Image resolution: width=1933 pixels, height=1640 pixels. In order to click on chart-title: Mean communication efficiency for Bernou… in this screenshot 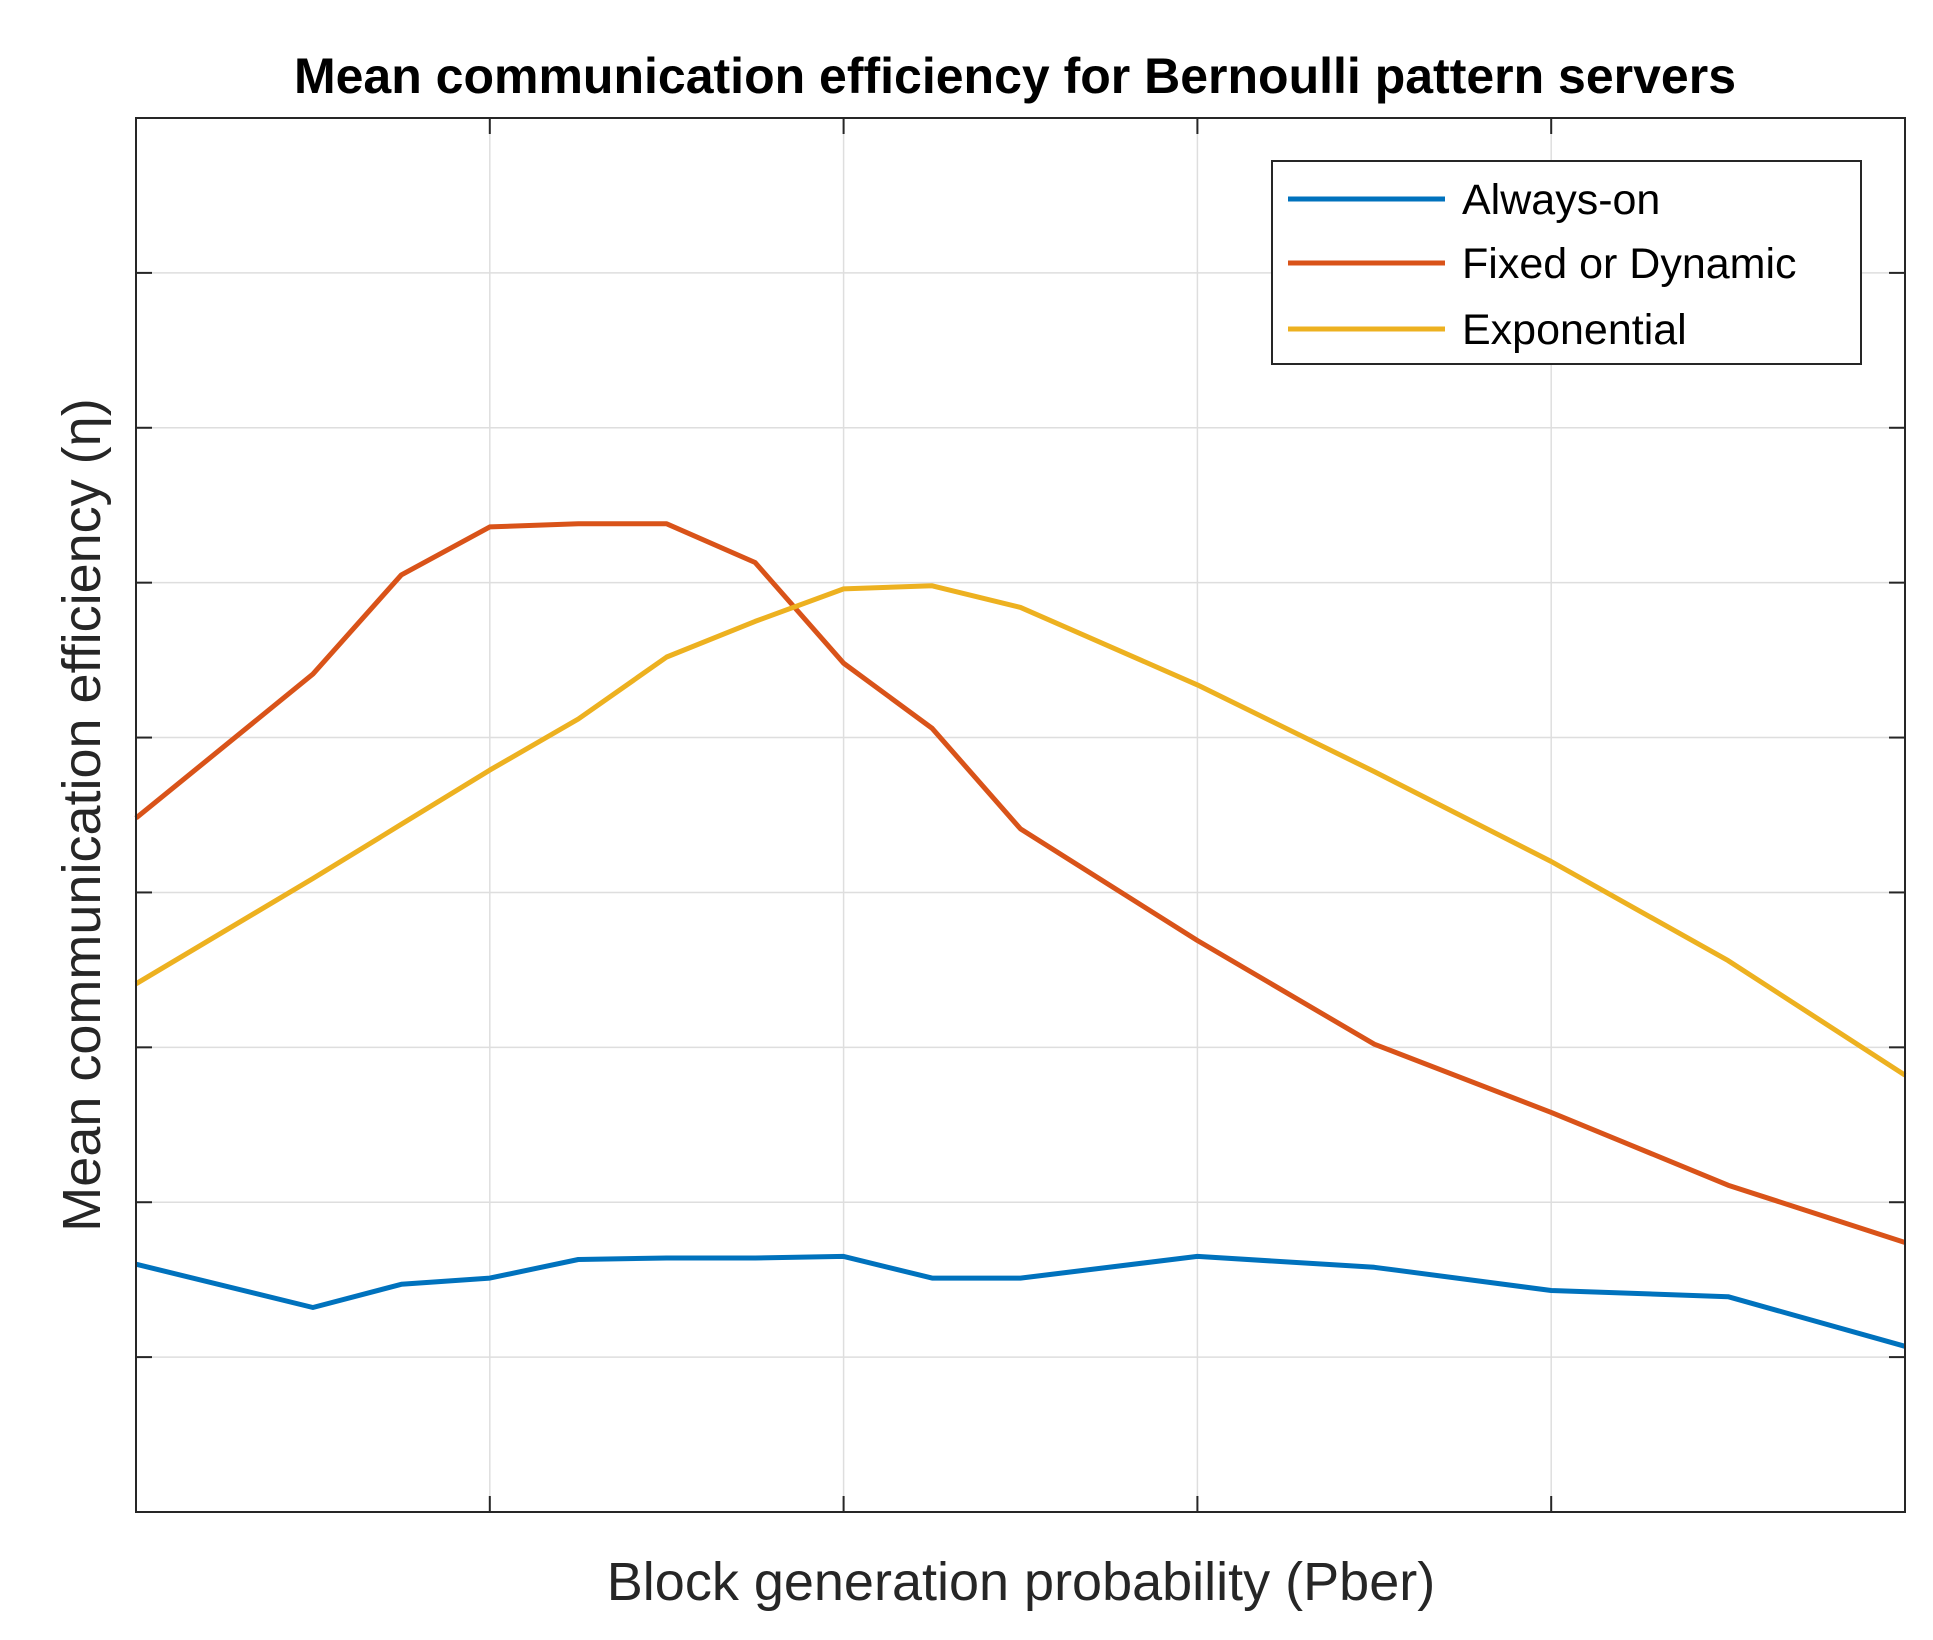, I will do `click(1015, 76)`.